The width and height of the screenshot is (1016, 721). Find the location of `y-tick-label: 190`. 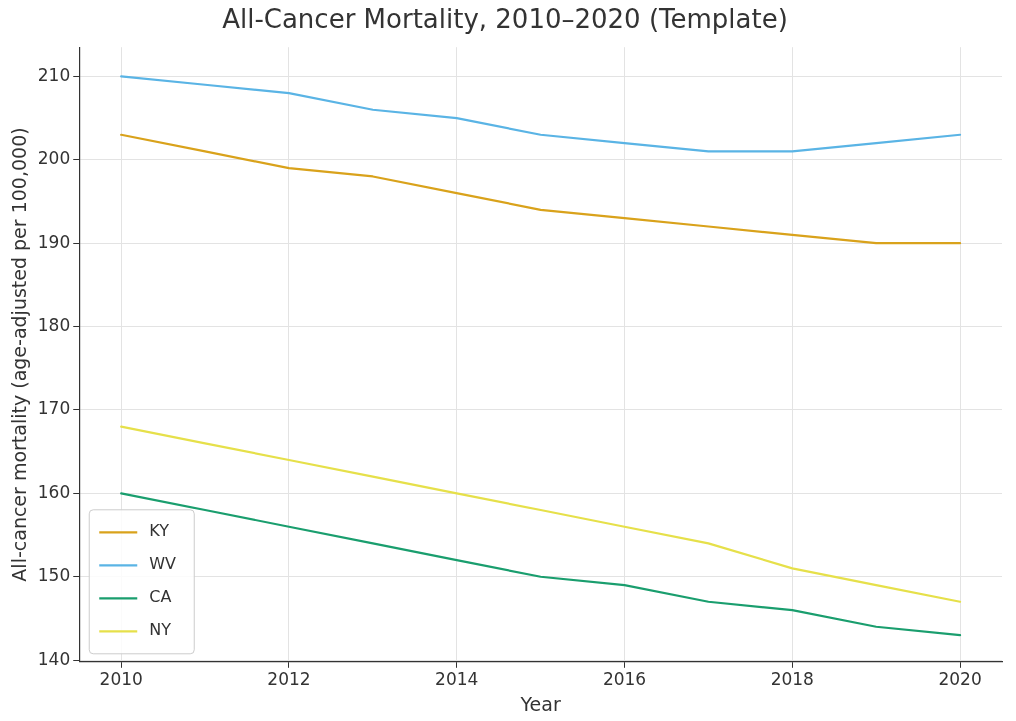

y-tick-label: 190 is located at coordinates (54, 241).